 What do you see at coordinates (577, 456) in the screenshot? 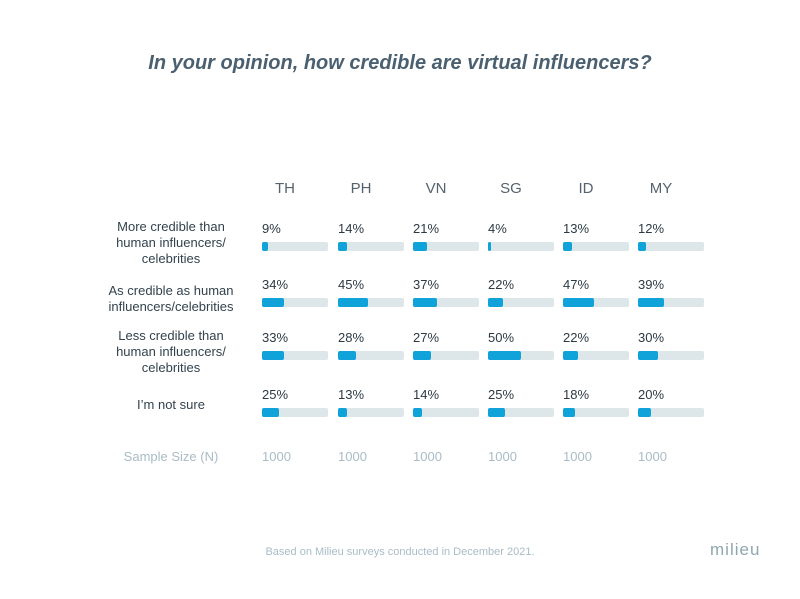
I see `sample-size-id: 1000` at bounding box center [577, 456].